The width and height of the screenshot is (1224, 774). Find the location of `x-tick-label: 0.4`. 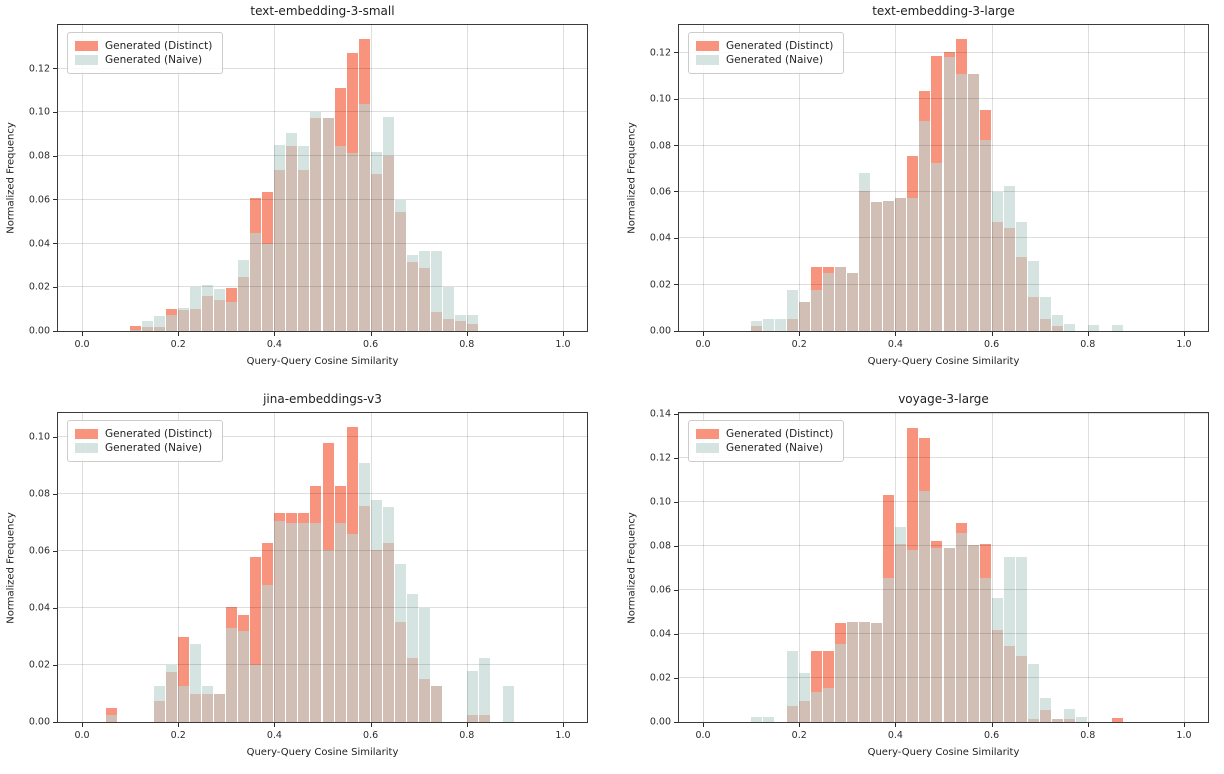

x-tick-label: 0.4 is located at coordinates (274, 735).